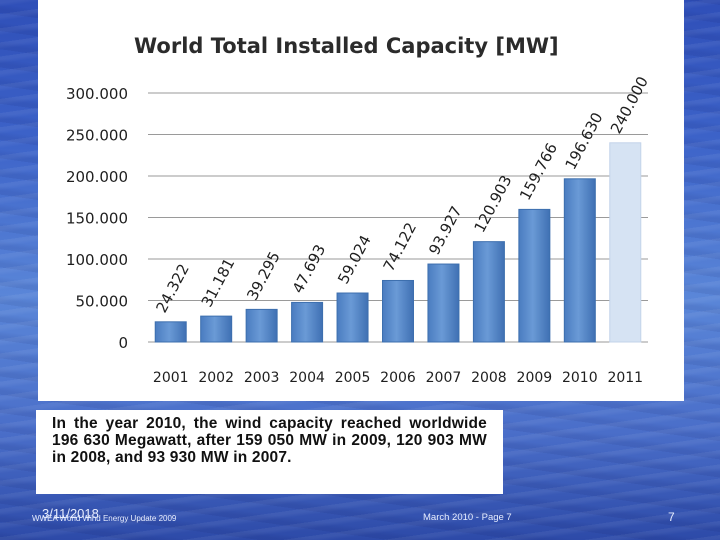 This screenshot has height=540, width=720. What do you see at coordinates (538, 171) in the screenshot?
I see `data-label: 159.766` at bounding box center [538, 171].